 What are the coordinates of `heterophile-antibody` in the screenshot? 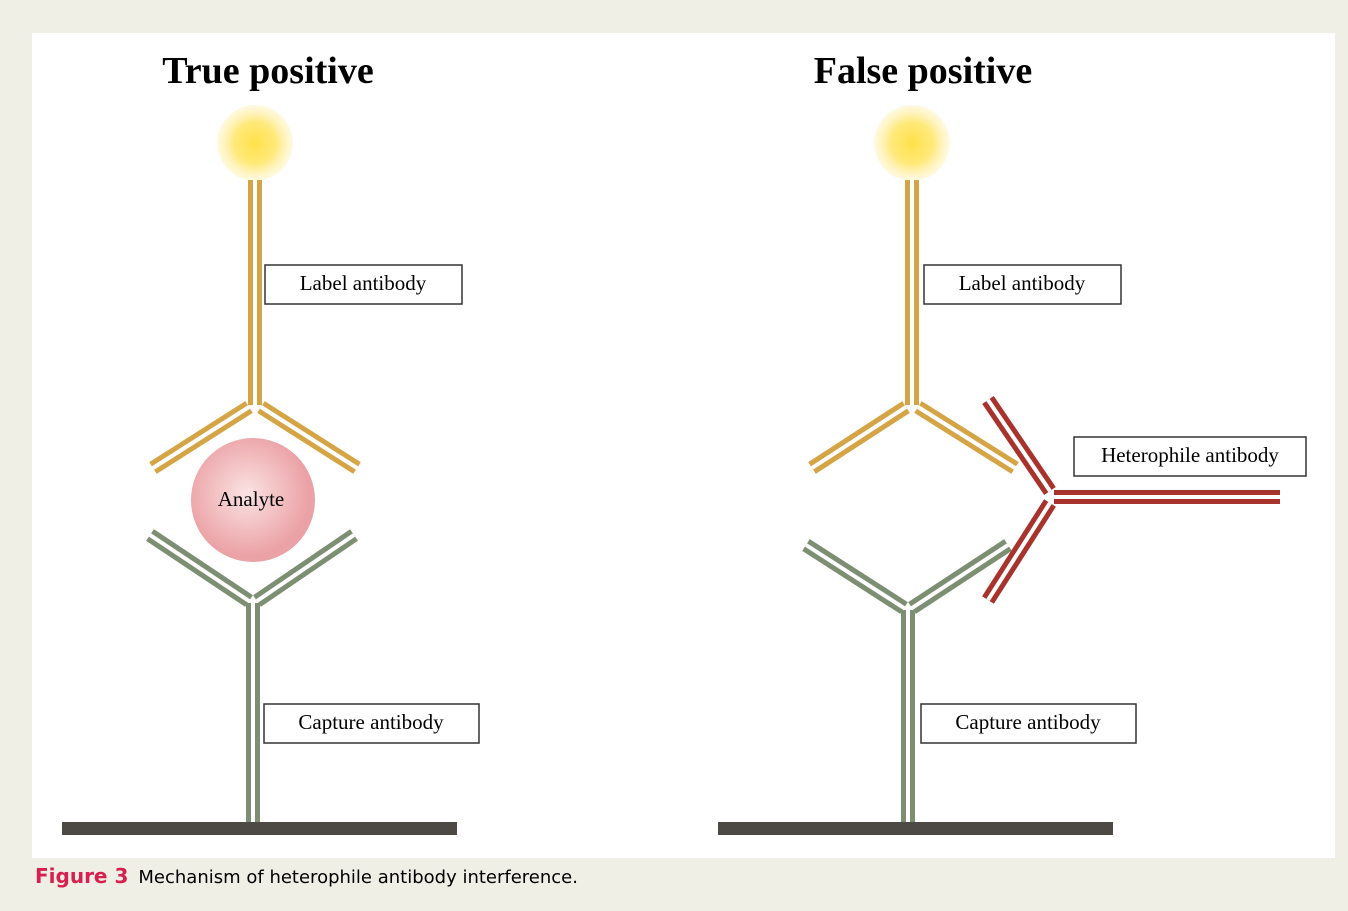 It's located at (1131, 500).